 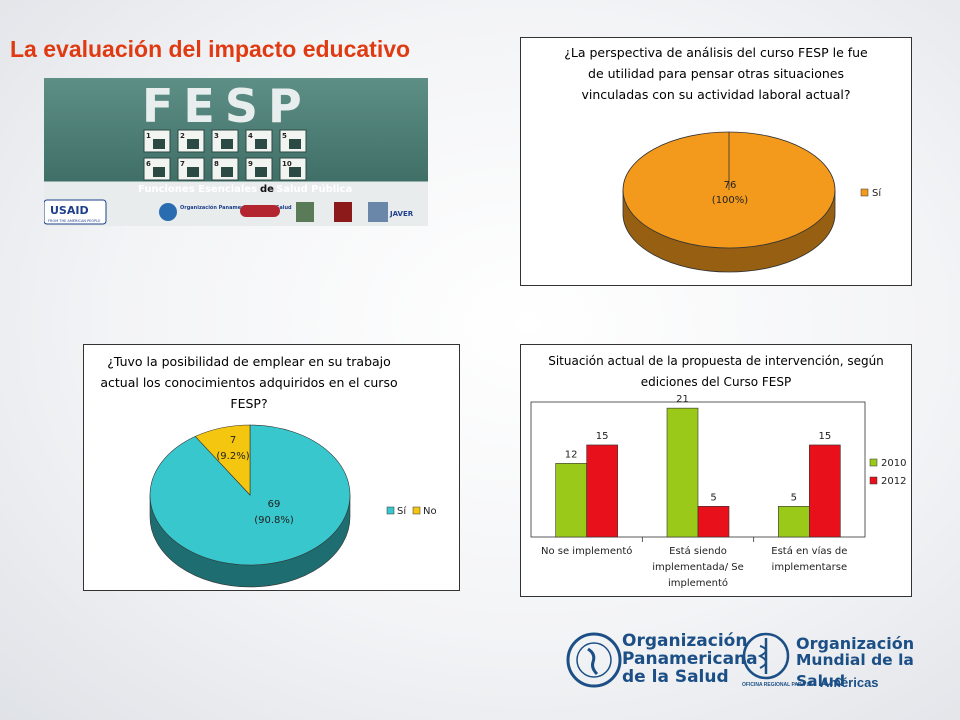 I want to click on who-emblem-icon, so click(x=766, y=656).